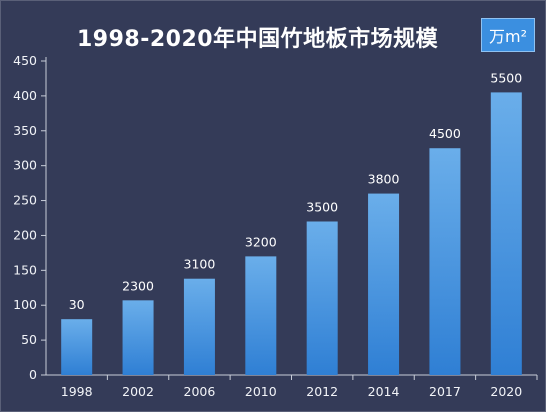 Image resolution: width=546 pixels, height=412 pixels. I want to click on y-tick-label: 150, so click(25, 269).